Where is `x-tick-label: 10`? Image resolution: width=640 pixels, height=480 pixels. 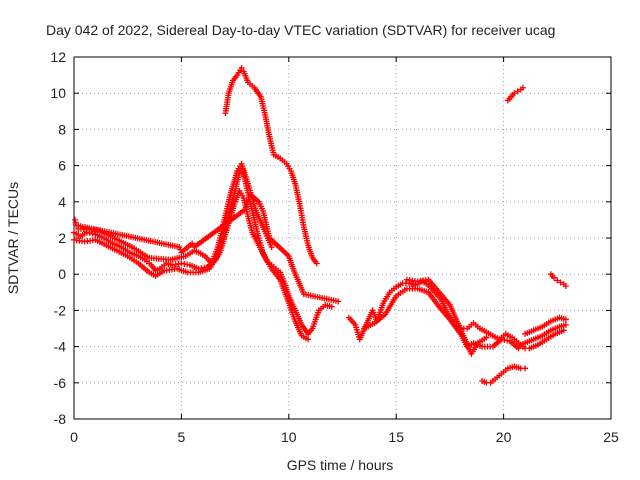
x-tick-label: 10 is located at coordinates (289, 437).